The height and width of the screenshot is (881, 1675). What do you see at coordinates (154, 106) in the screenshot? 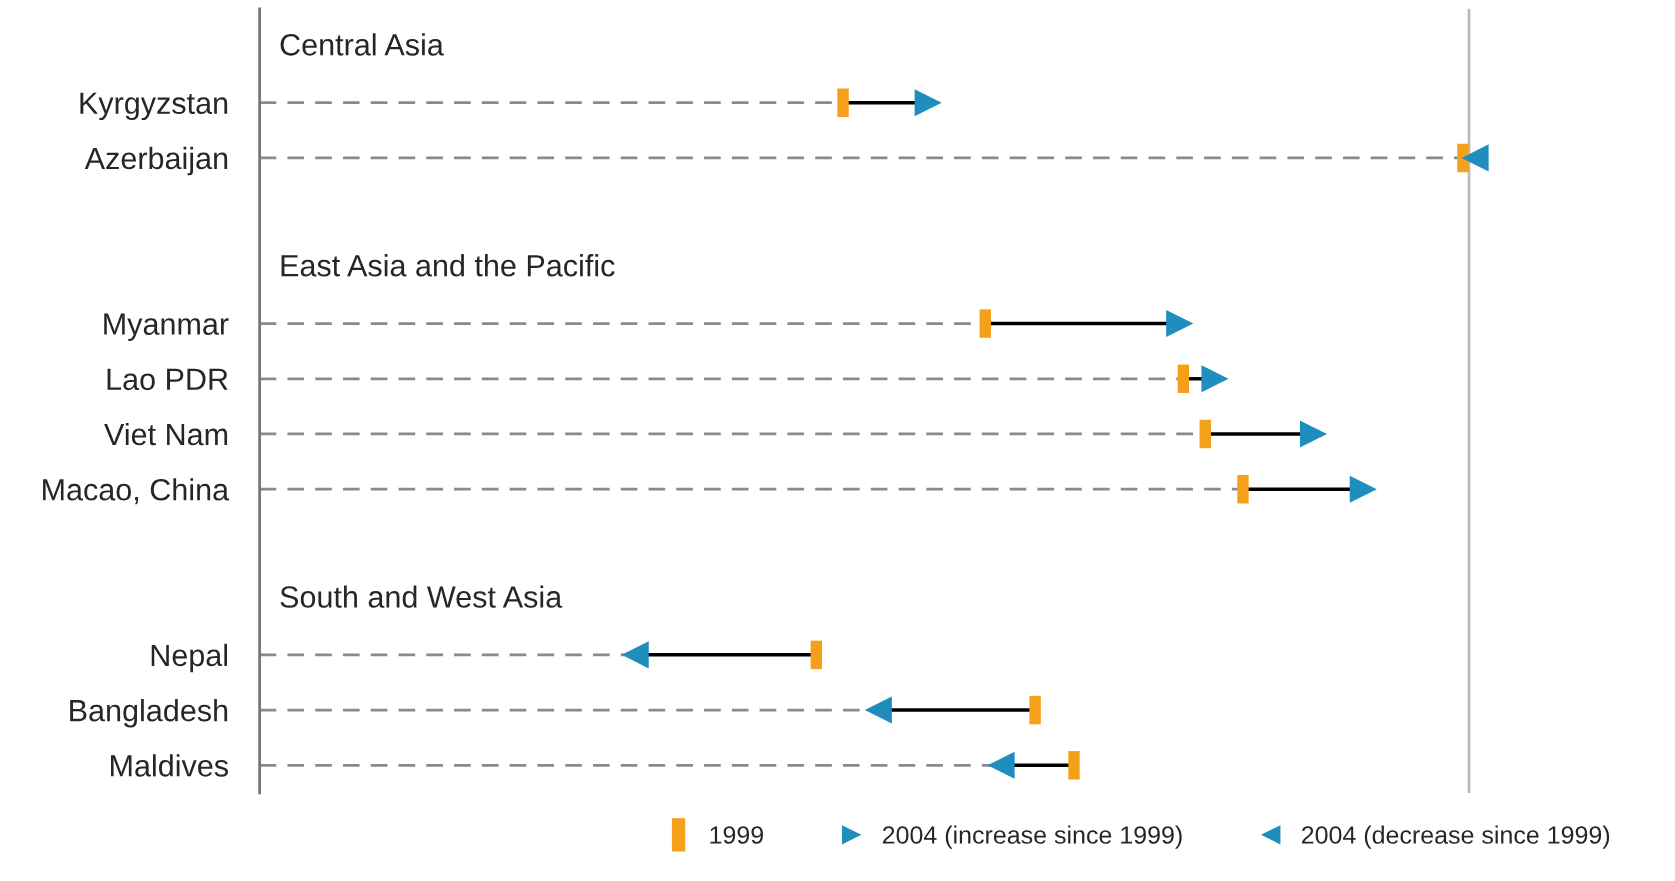
I see `y-tick-label: Kyrgyzstan` at bounding box center [154, 106].